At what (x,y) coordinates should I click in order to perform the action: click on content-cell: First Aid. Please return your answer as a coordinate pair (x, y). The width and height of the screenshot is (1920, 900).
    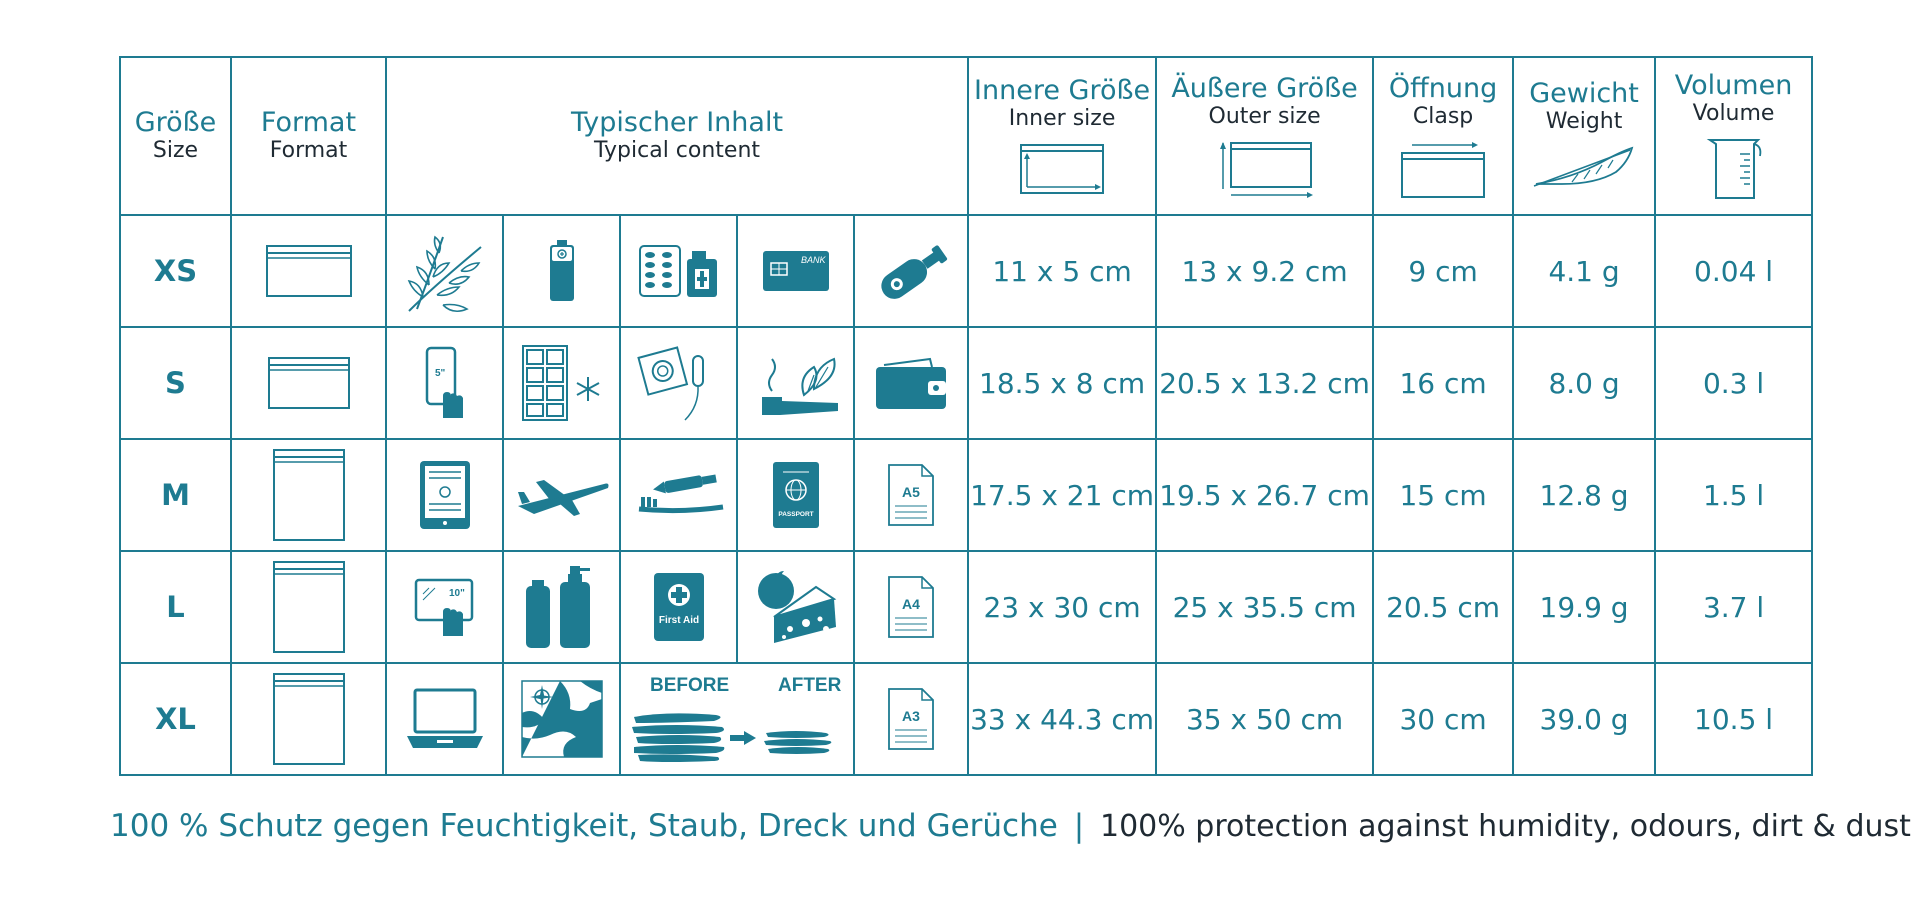
    Looking at the image, I should click on (678, 607).